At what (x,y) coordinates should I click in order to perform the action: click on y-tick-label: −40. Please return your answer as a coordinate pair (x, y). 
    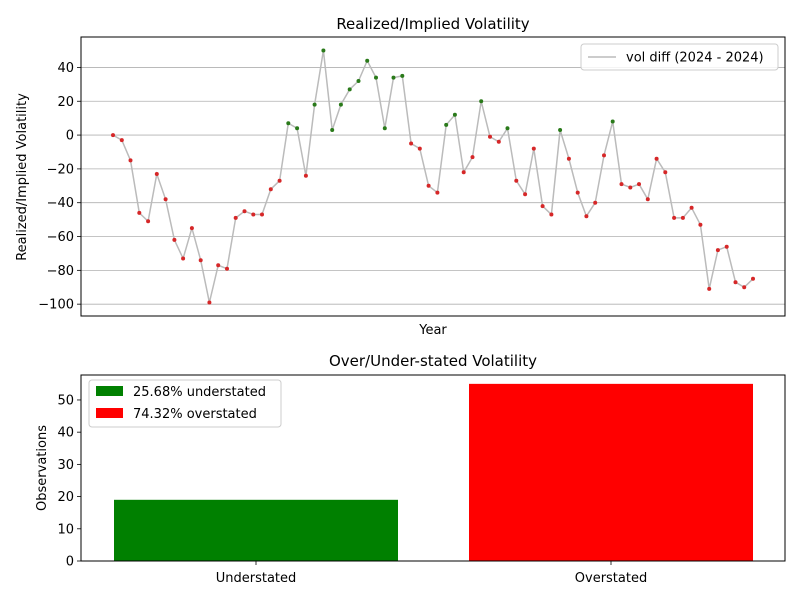
    Looking at the image, I should click on (60, 203).